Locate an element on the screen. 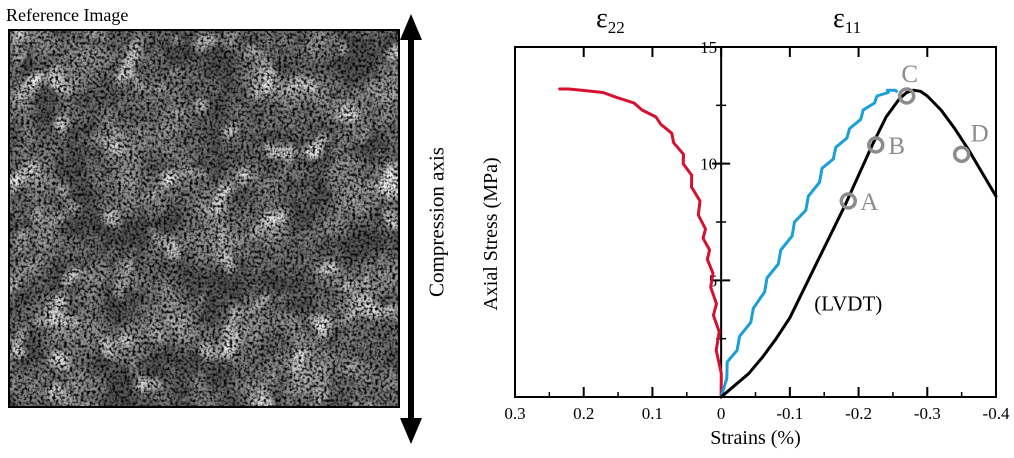 This screenshot has height=458, width=1014. x-tick-label: 0.2 is located at coordinates (583, 413).